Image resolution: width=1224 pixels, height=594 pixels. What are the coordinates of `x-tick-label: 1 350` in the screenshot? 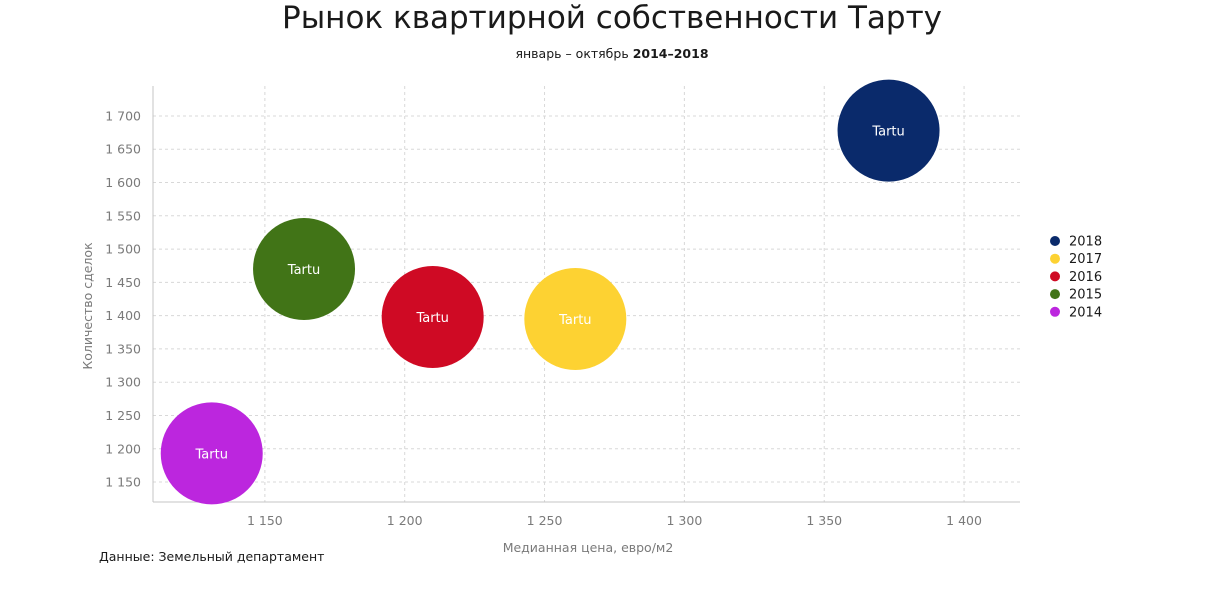 It's located at (824, 520).